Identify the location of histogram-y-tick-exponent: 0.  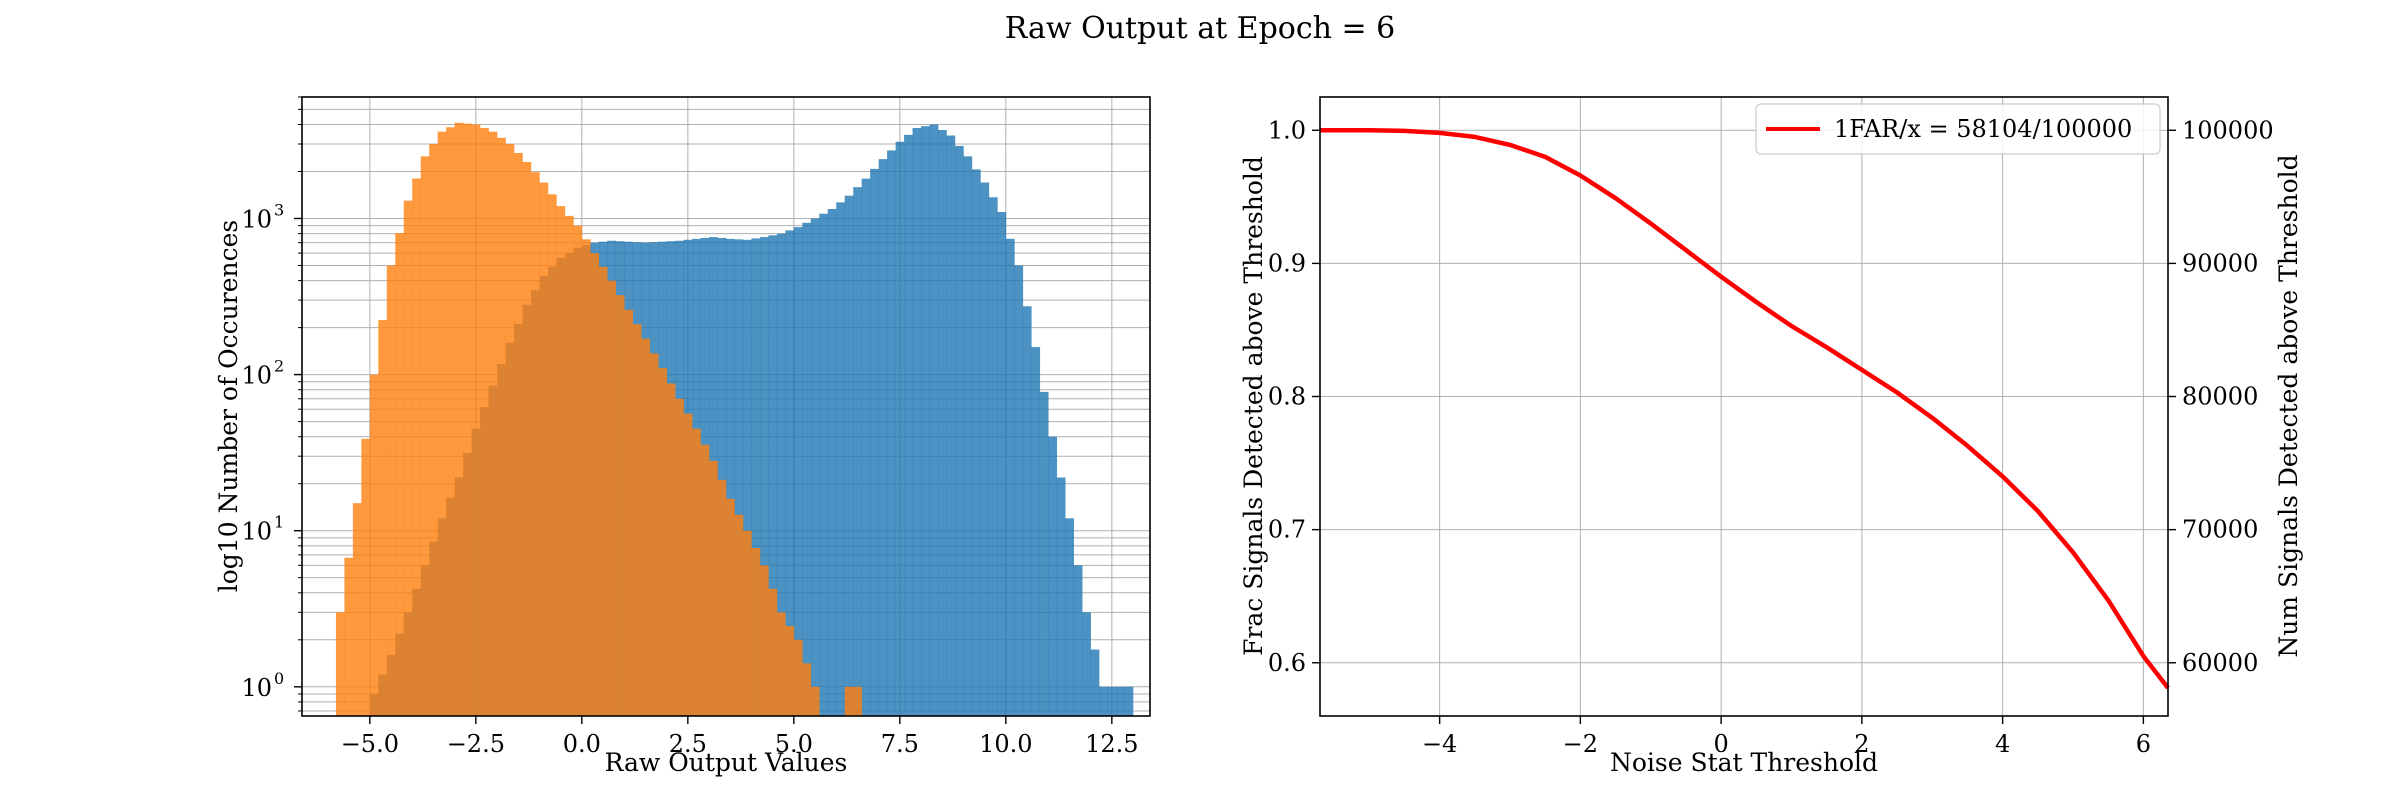
(279, 678).